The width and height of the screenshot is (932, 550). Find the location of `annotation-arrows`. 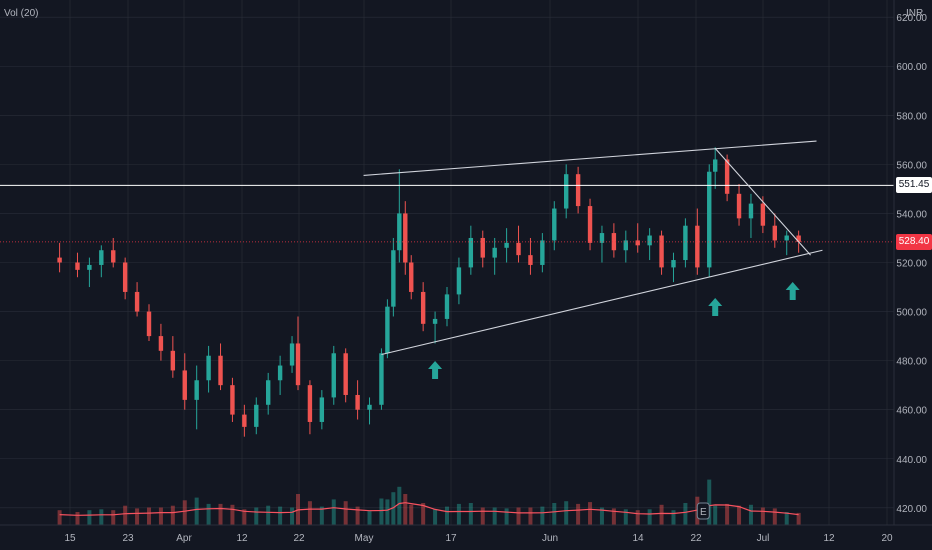

annotation-arrows is located at coordinates (614, 330).